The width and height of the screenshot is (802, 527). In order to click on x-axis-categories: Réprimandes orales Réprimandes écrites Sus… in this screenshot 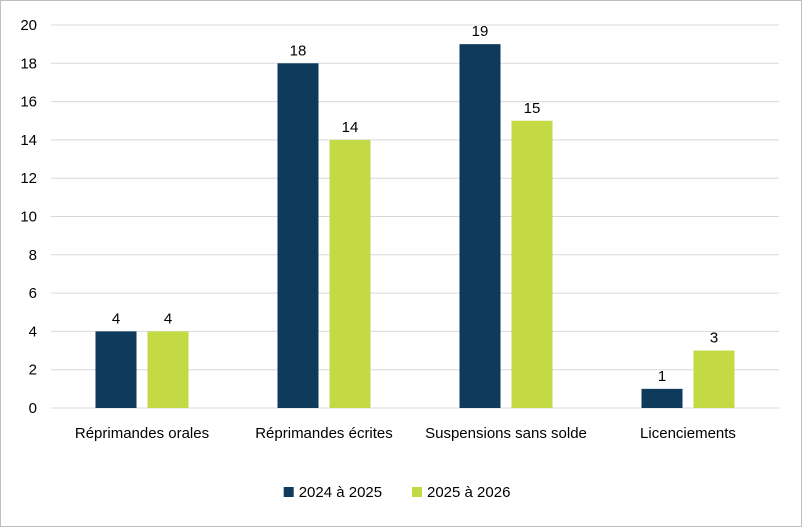, I will do `click(405, 433)`.